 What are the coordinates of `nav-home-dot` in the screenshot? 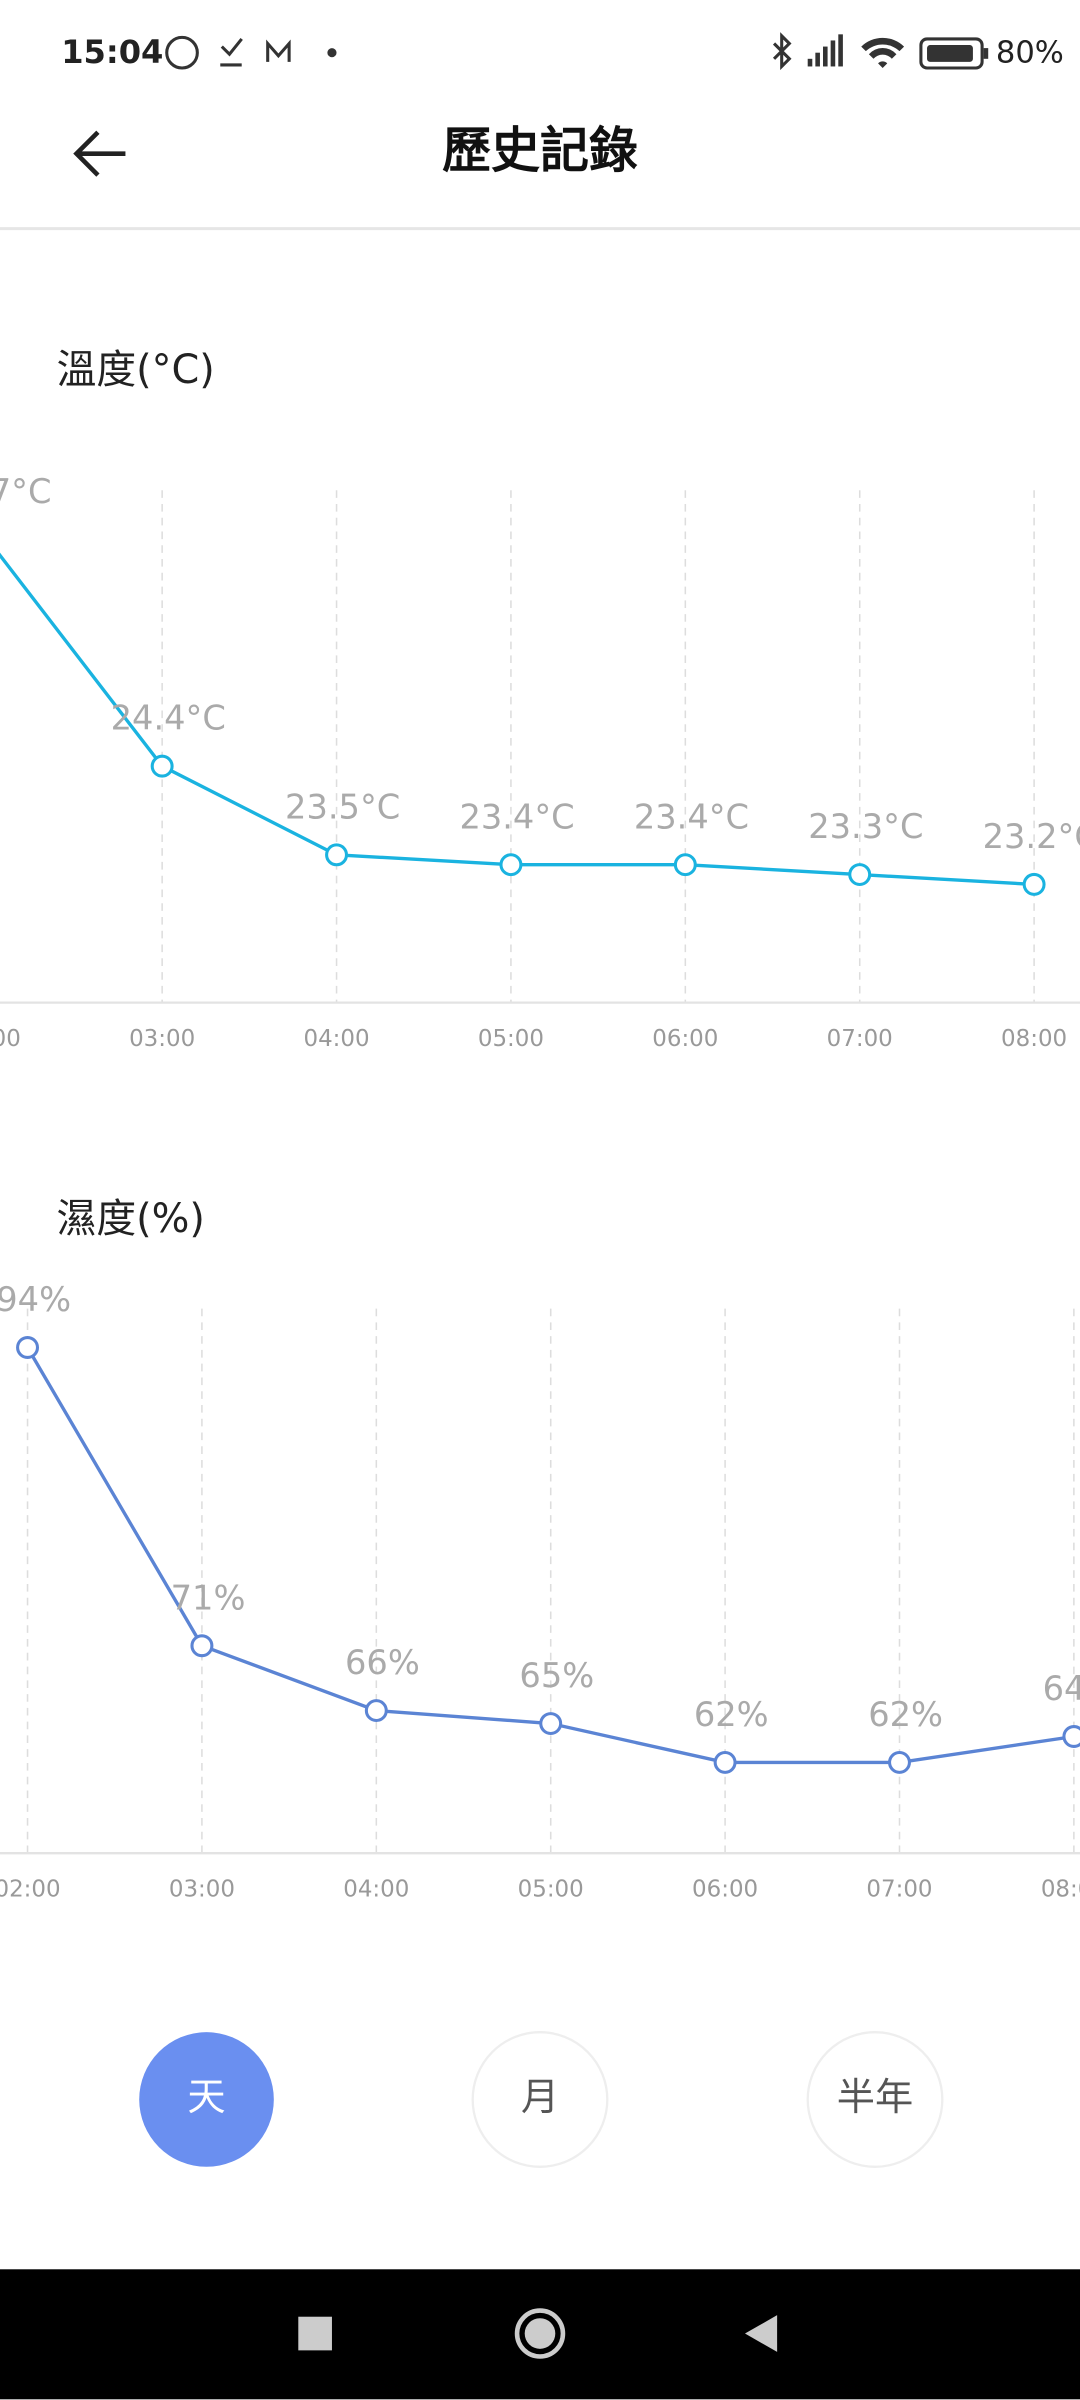 It's located at (540, 2333).